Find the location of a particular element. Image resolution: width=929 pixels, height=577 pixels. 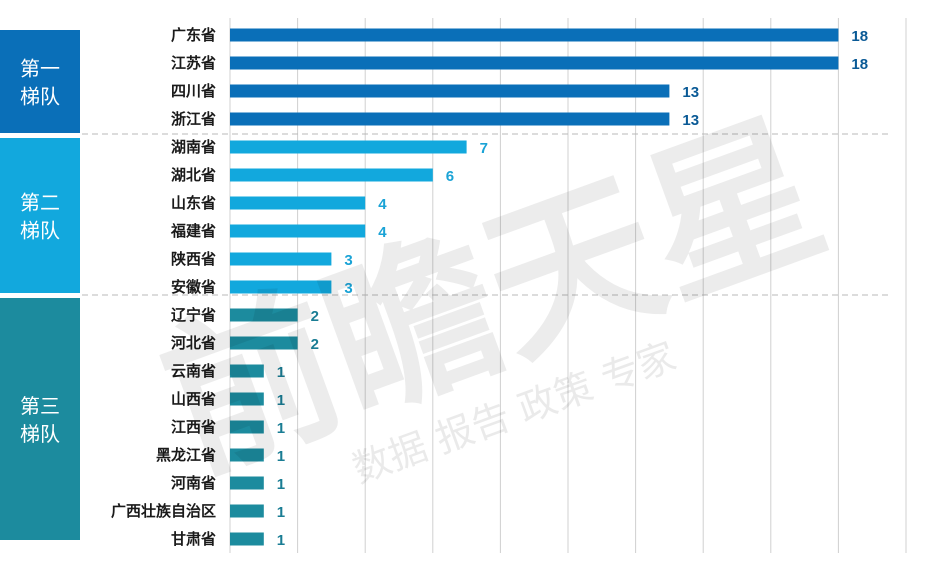

category-label: 福建省 is located at coordinates (193, 231).